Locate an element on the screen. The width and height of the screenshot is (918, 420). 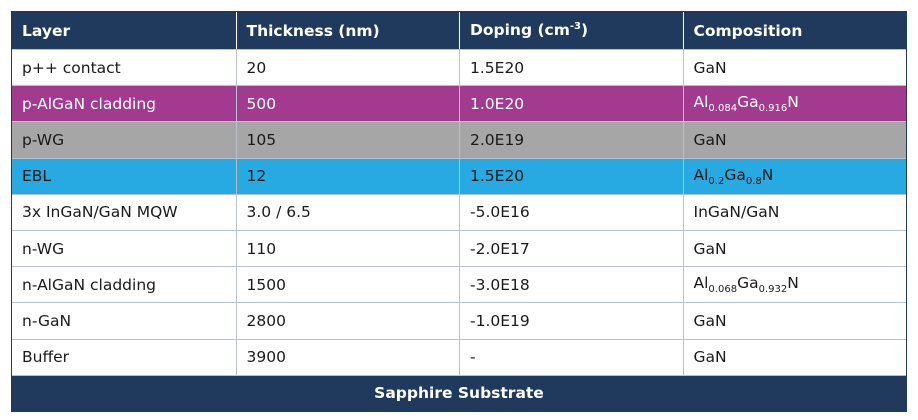
cell-text: - is located at coordinates (473, 357).